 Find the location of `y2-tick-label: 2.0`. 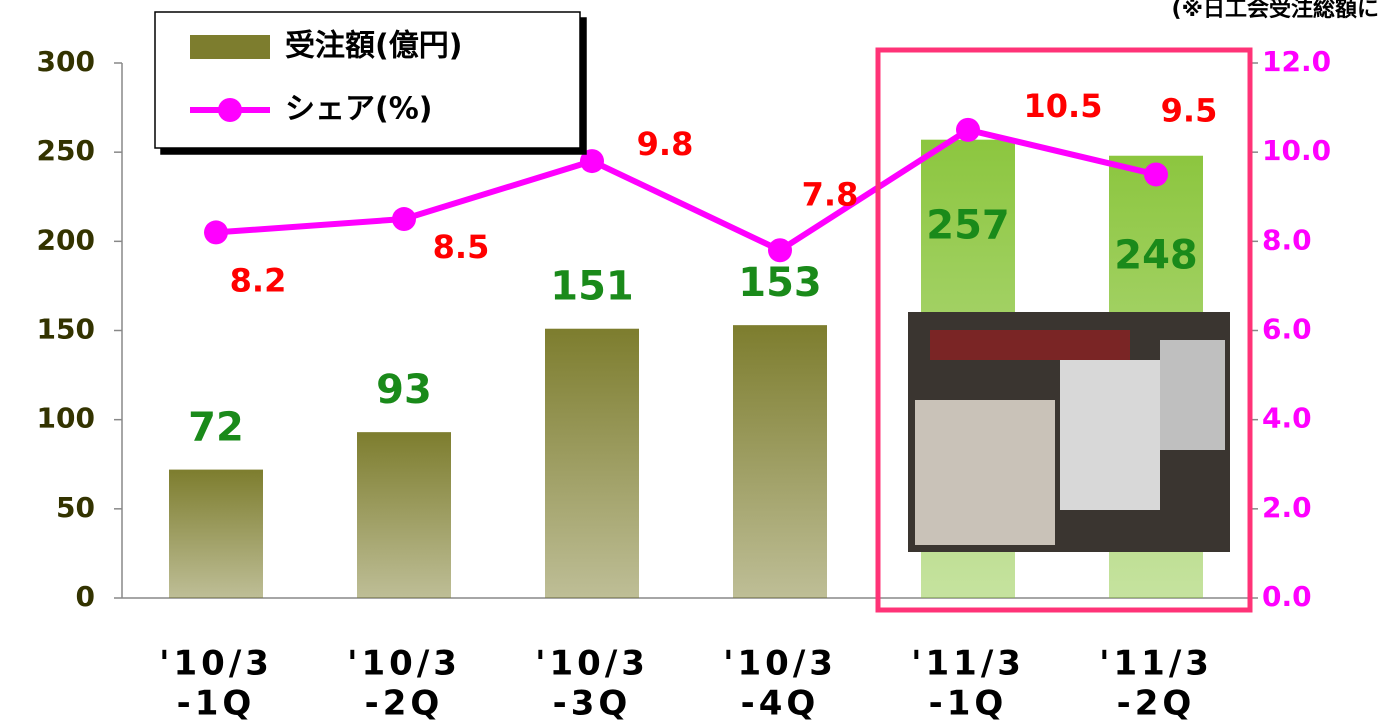

y2-tick-label: 2.0 is located at coordinates (1287, 507).